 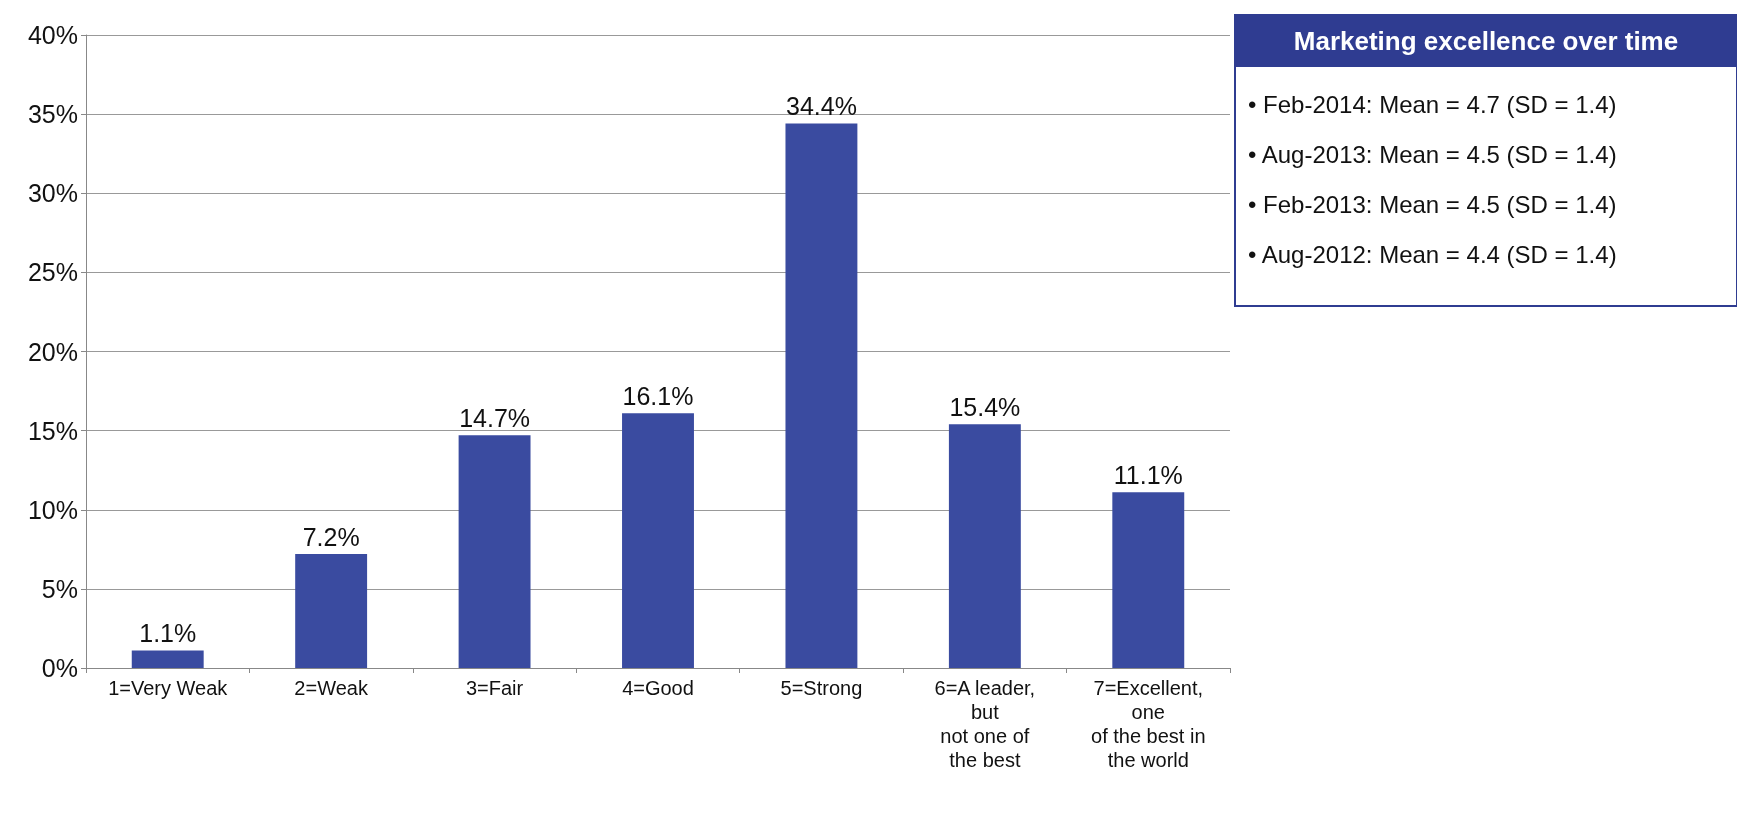 What do you see at coordinates (1486, 41) in the screenshot?
I see `text: Marketing excellence over time` at bounding box center [1486, 41].